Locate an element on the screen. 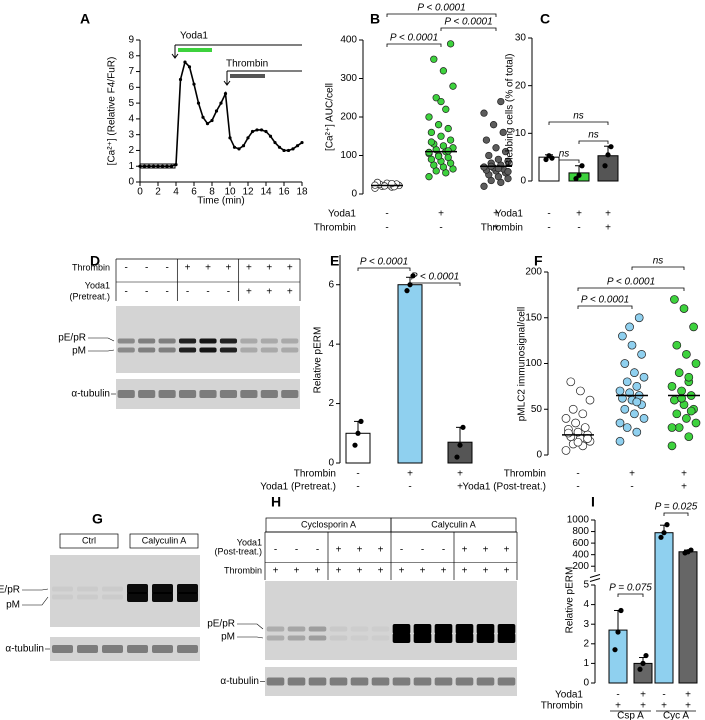 Image resolution: width=705 pixels, height=720 pixels. panel-letter: E is located at coordinates (334, 261).